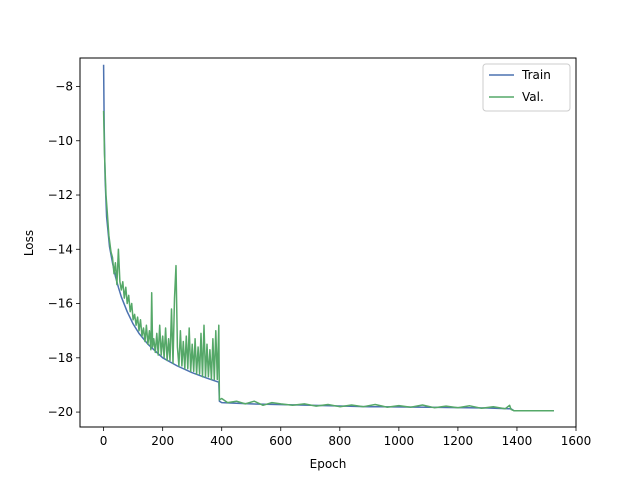 This screenshot has height=480, width=640. What do you see at coordinates (60, 304) in the screenshot?
I see `y-tick-label: −16` at bounding box center [60, 304].